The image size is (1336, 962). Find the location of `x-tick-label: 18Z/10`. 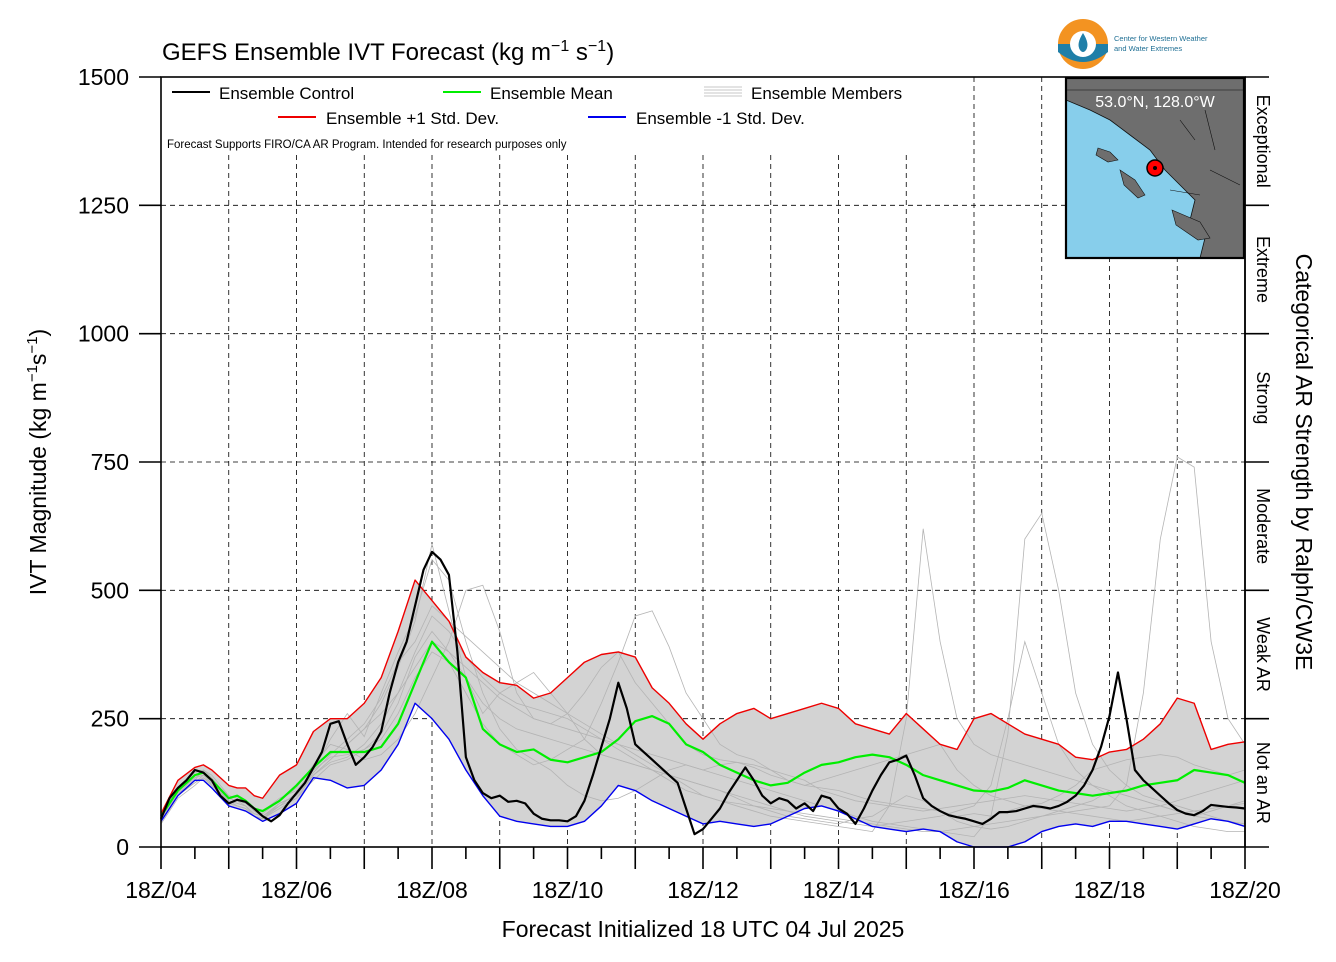

x-tick-label: 18Z/10 is located at coordinates (568, 890).